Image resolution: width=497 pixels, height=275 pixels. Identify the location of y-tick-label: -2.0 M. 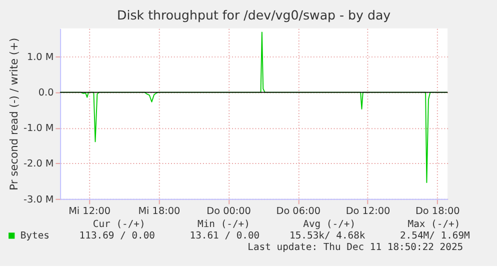
(38, 164).